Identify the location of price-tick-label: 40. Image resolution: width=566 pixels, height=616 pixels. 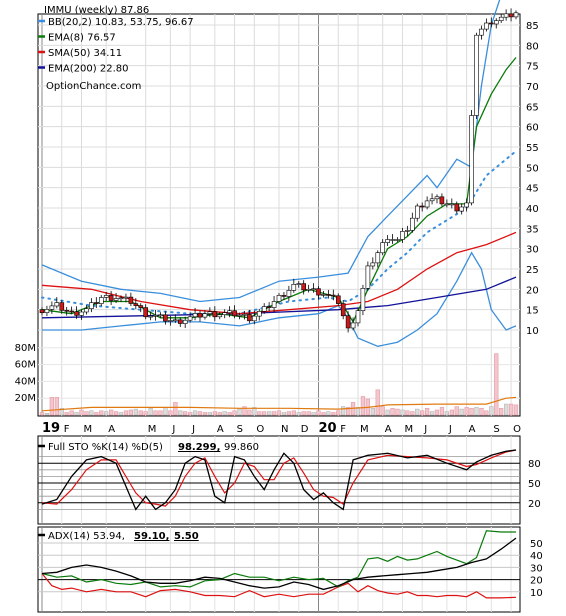
(532, 209).